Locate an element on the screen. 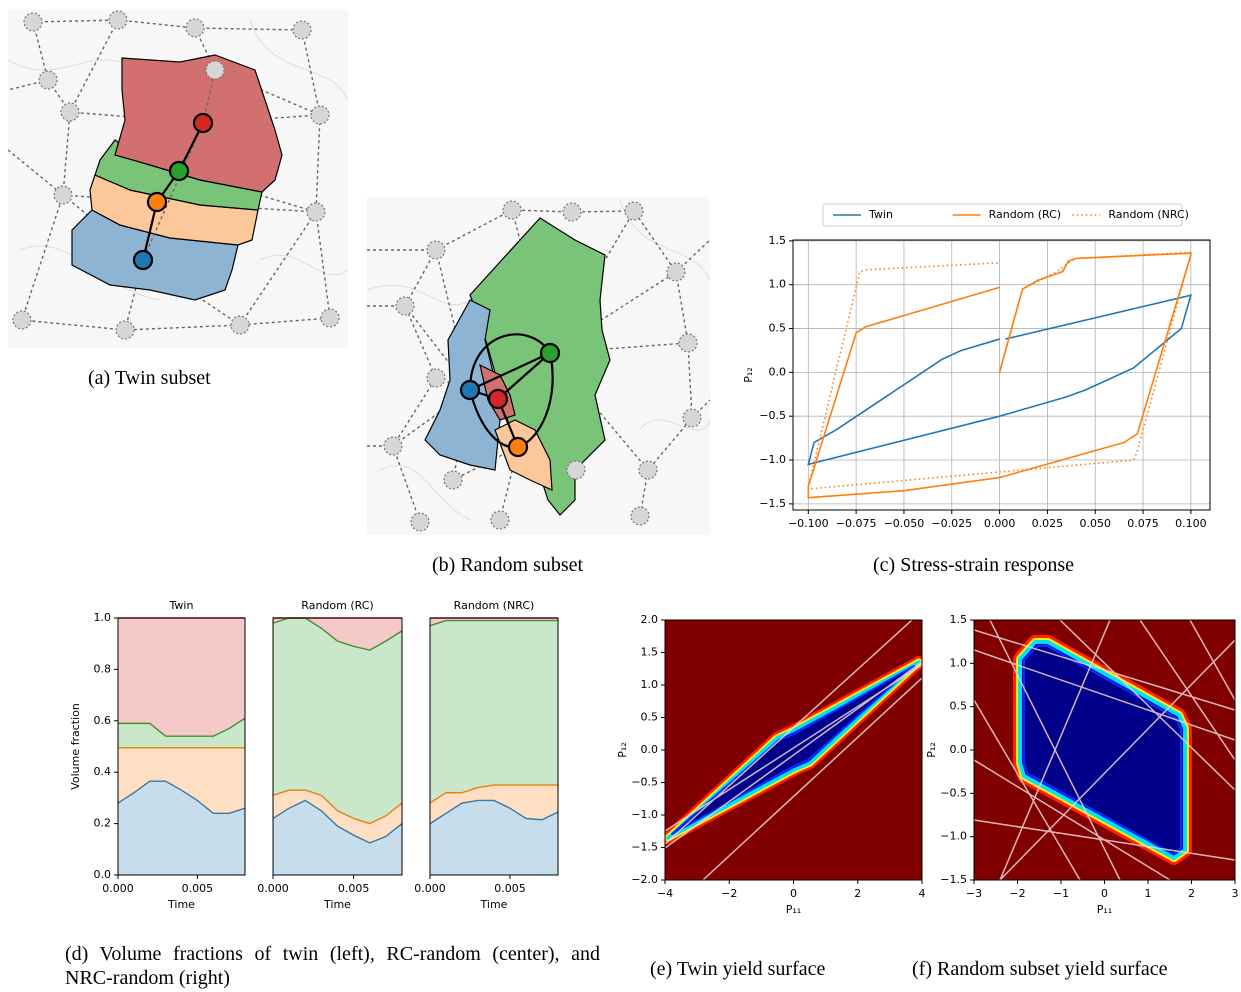 This screenshot has height=992, width=1241. x-tick-label: −0.050 is located at coordinates (904, 523).